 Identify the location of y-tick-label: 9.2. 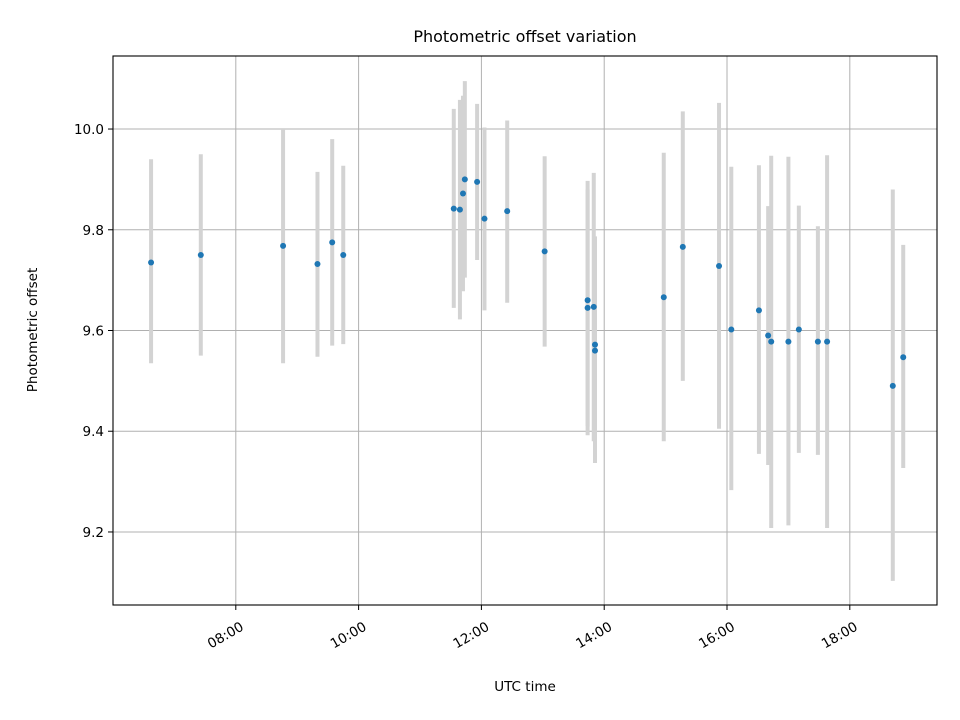
(93, 533).